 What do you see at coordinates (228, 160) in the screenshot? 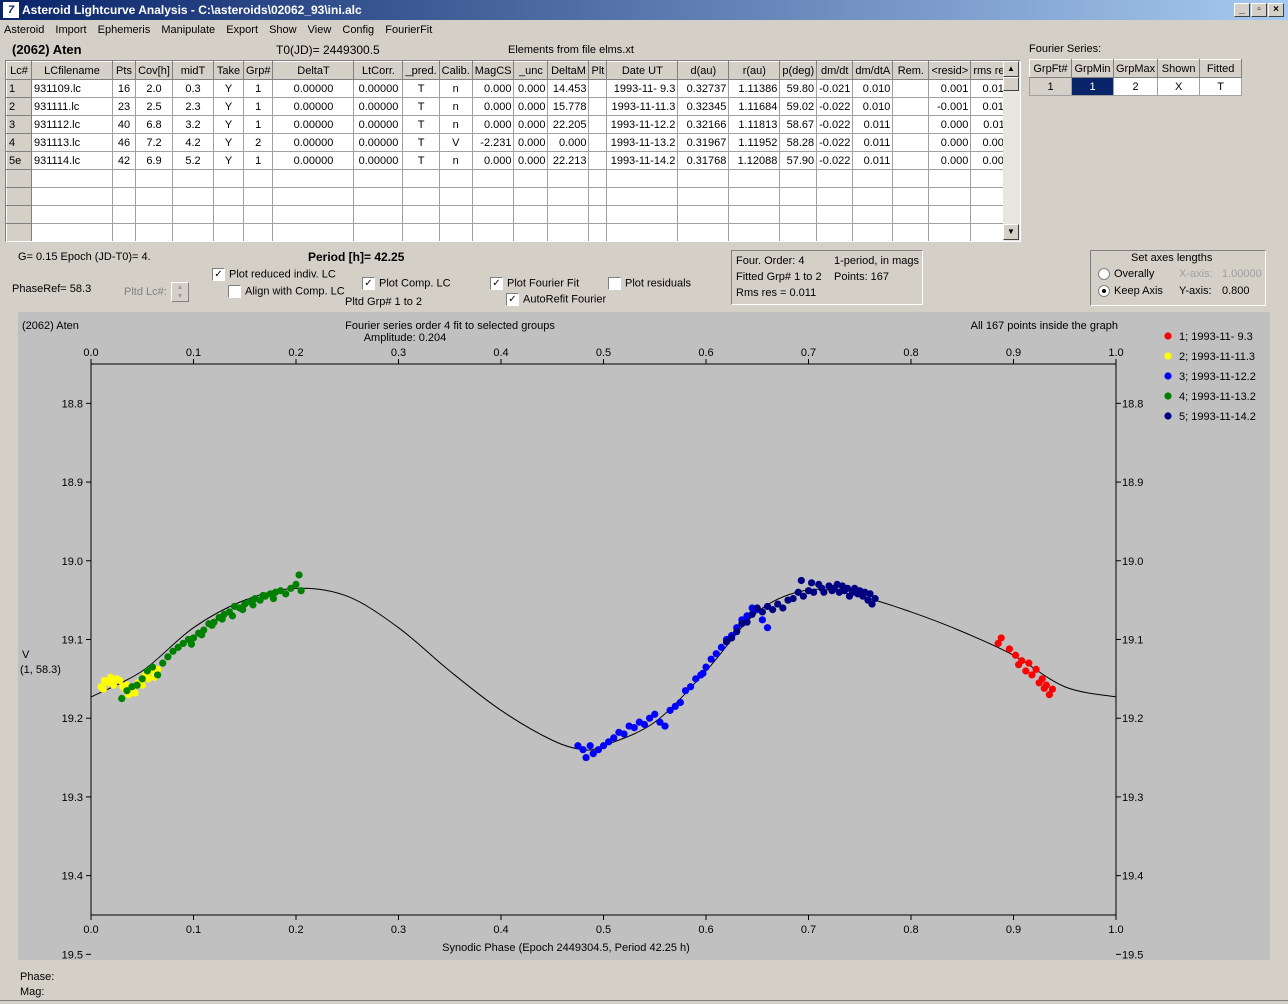
I see `table-cell: Y` at bounding box center [228, 160].